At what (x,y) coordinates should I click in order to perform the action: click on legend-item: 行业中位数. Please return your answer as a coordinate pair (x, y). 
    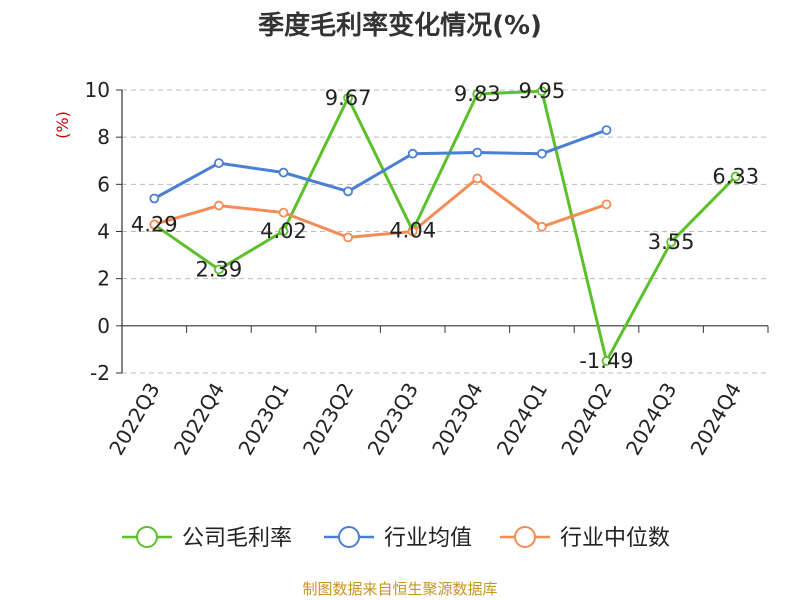
    Looking at the image, I should click on (585, 538).